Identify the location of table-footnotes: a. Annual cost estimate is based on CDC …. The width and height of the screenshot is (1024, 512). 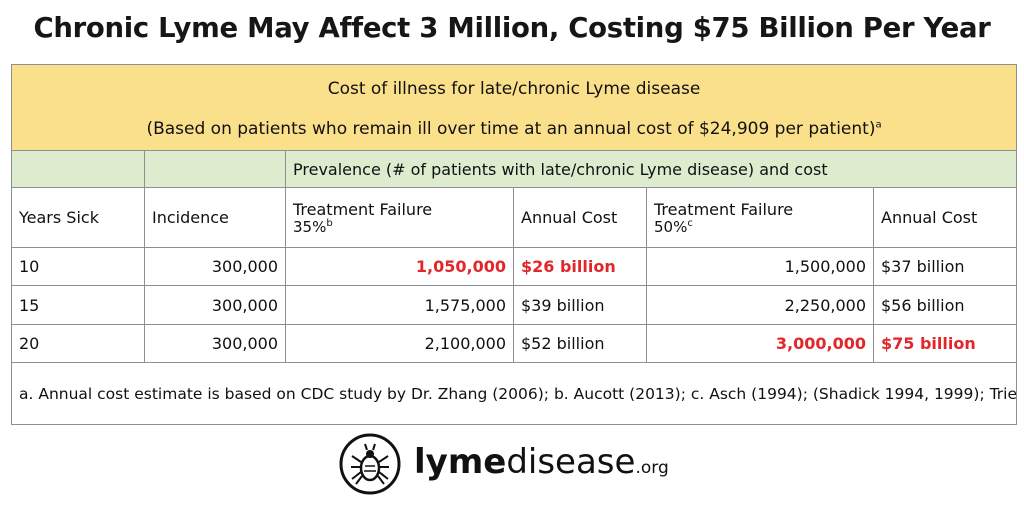
(514, 393).